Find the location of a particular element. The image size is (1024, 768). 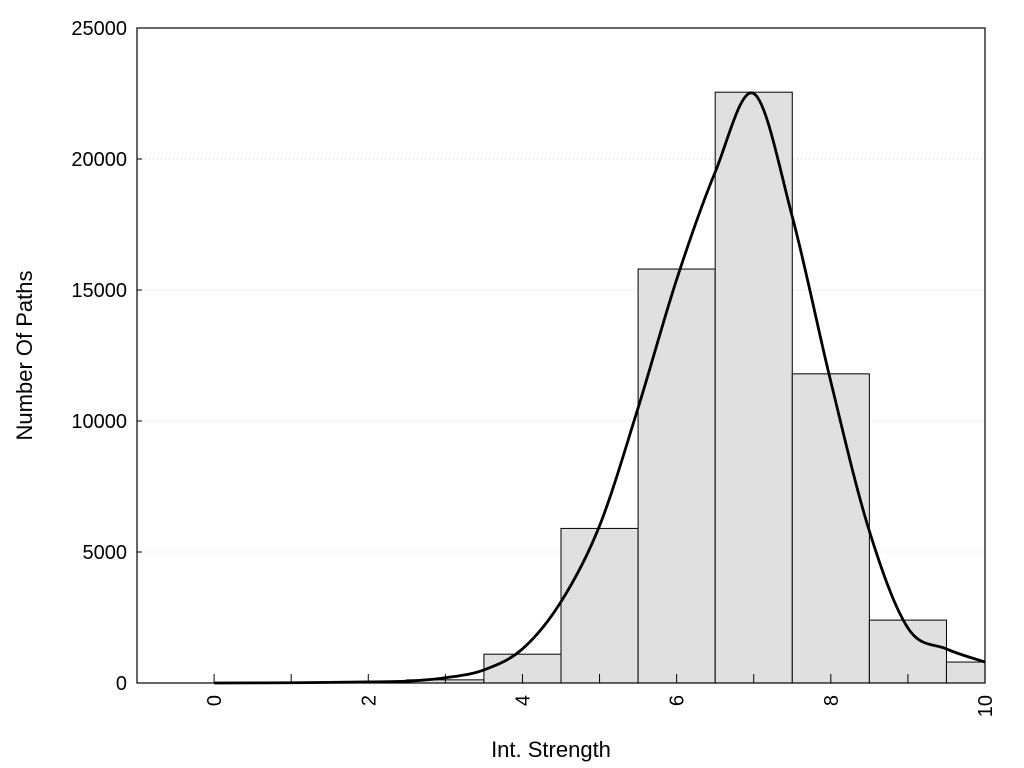

x-tick-label: 0 is located at coordinates (215, 700).